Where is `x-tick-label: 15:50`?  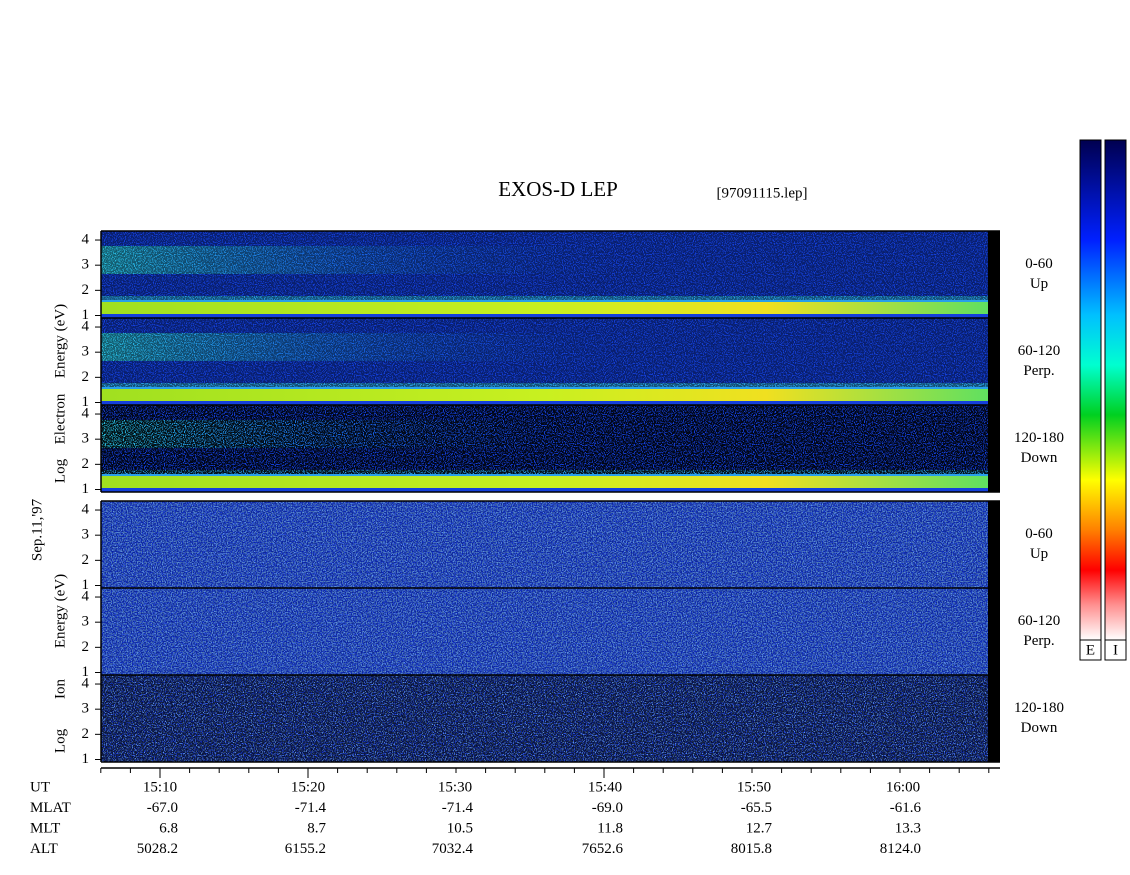
x-tick-label: 15:50 is located at coordinates (754, 787).